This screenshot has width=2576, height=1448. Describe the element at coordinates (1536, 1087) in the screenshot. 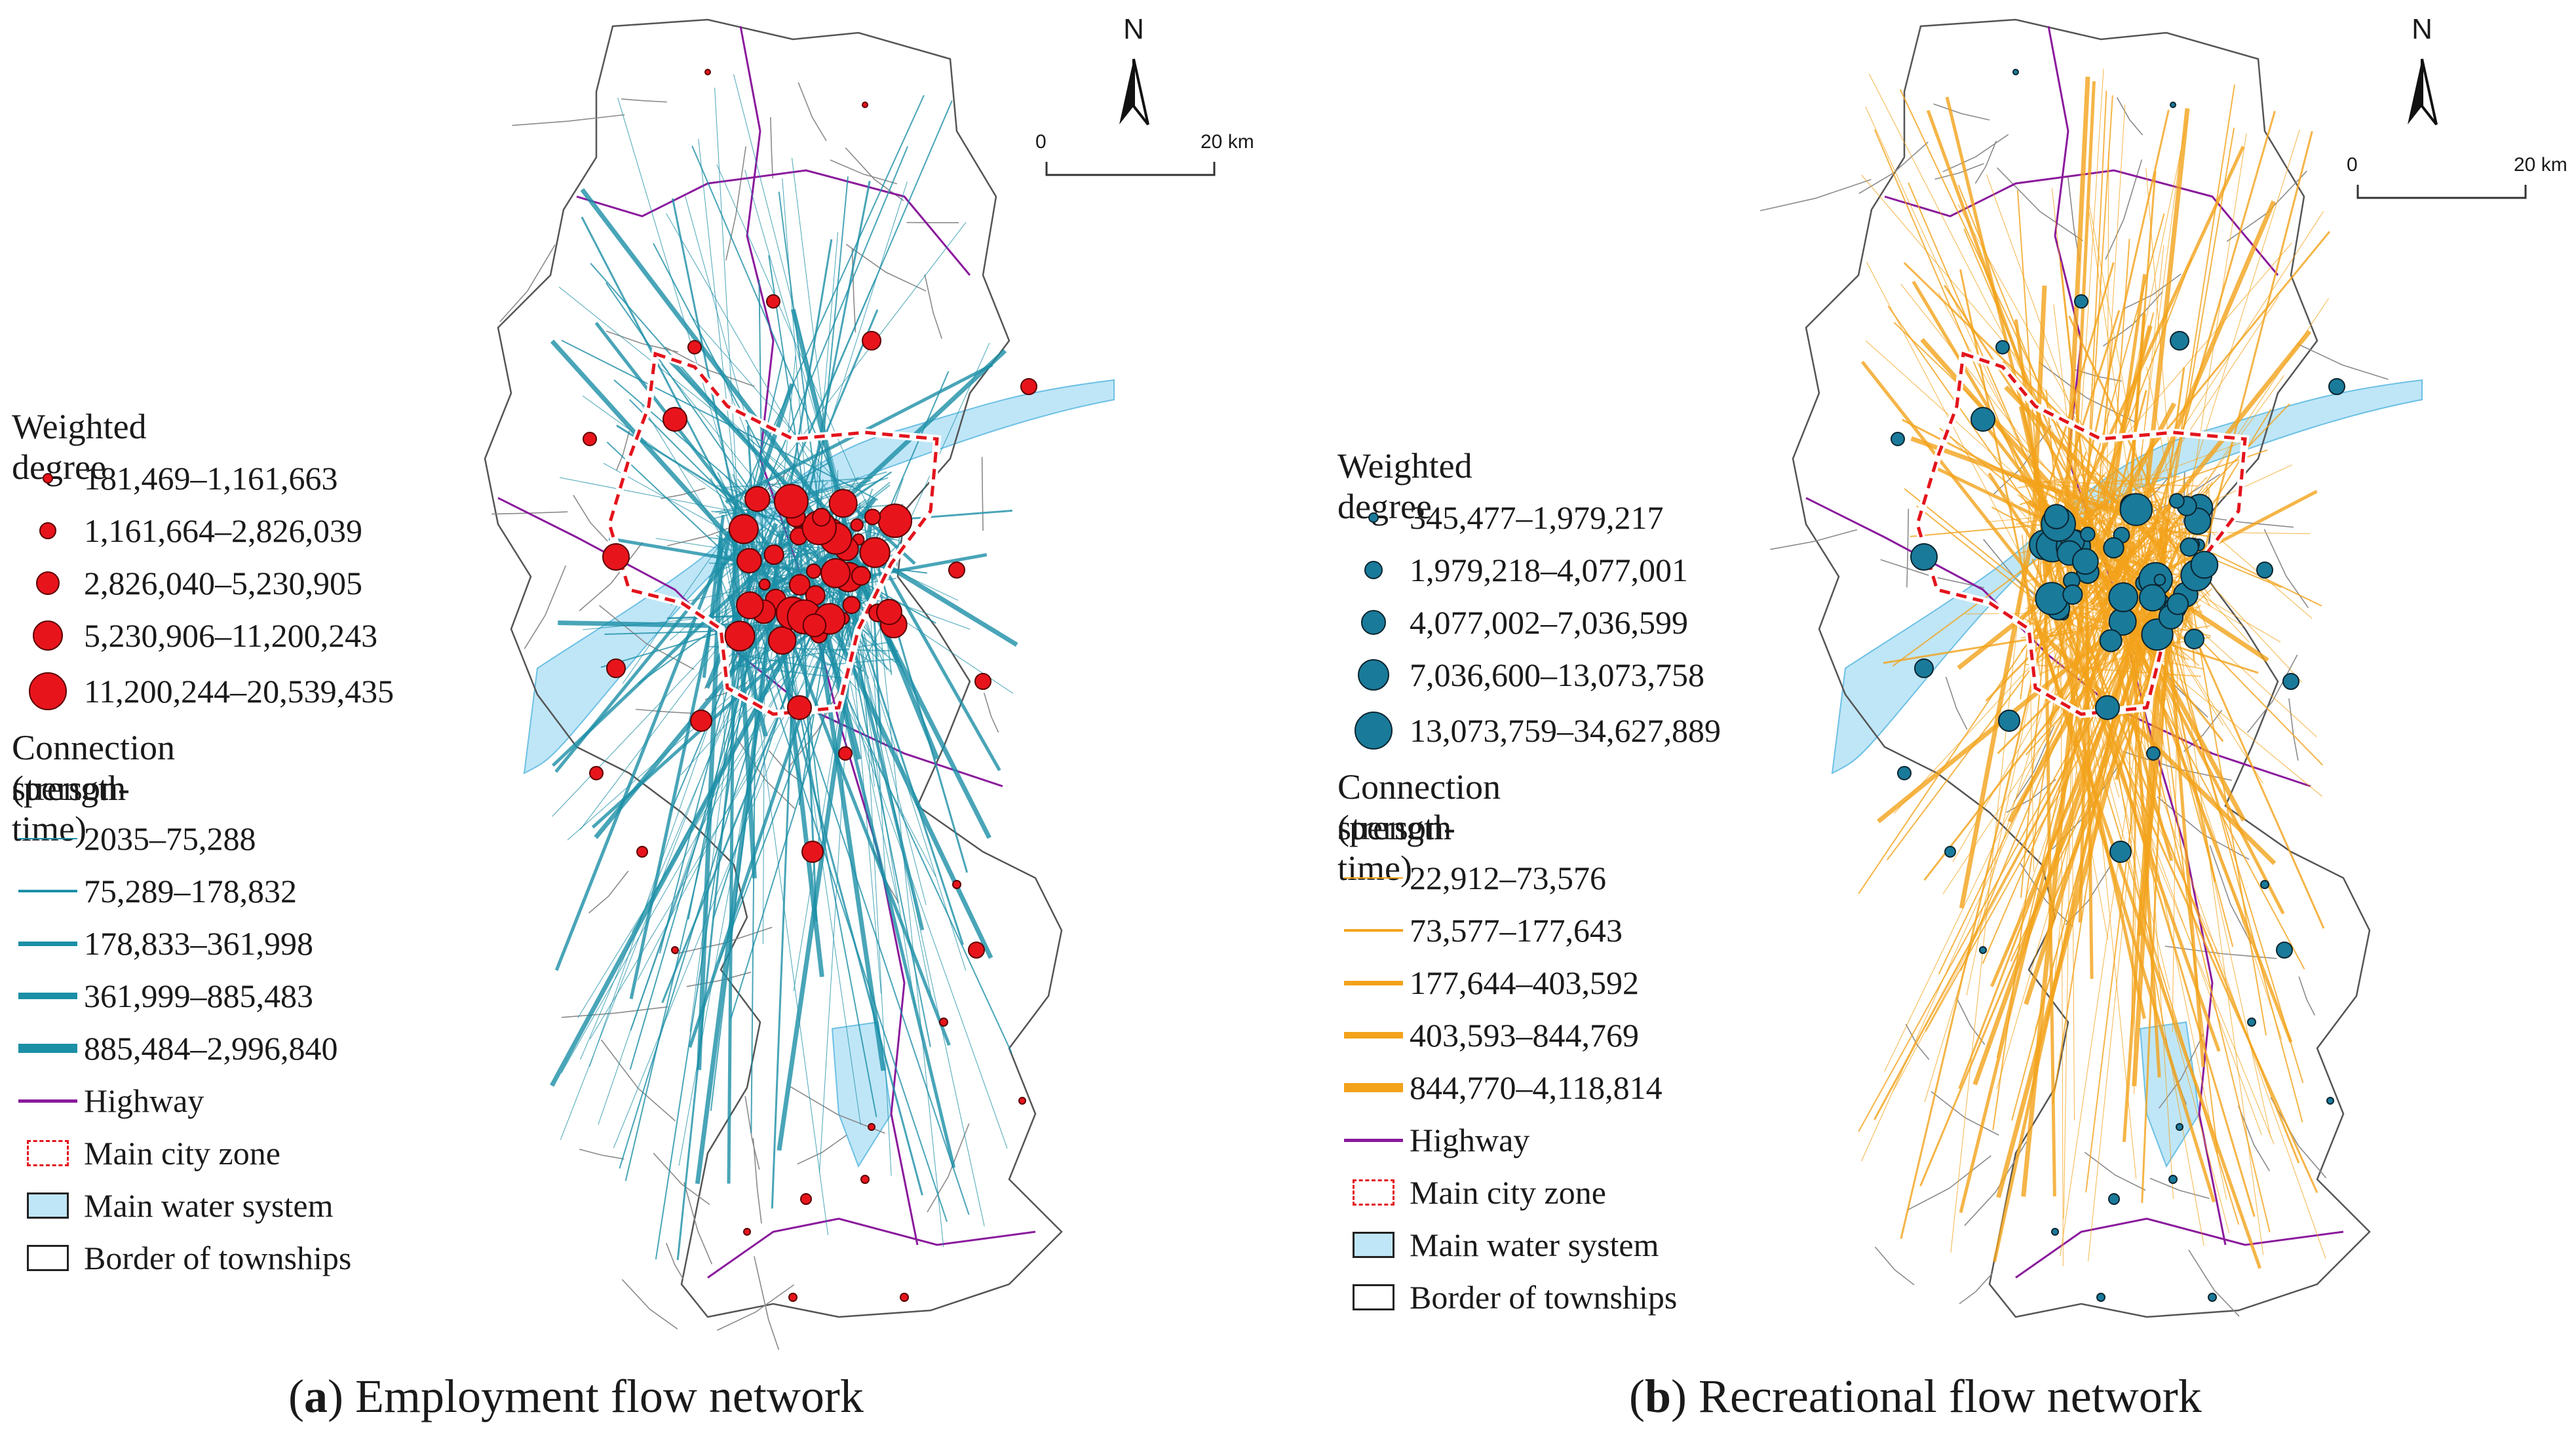

I see `strength-class-label: 844,770–4,118,814` at that location.